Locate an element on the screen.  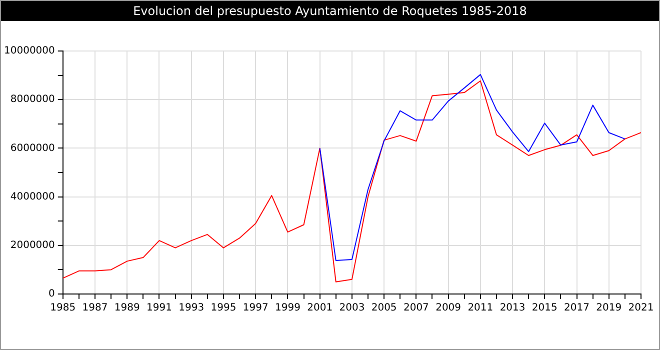
x-tick-label: 1991 is located at coordinates (159, 308).